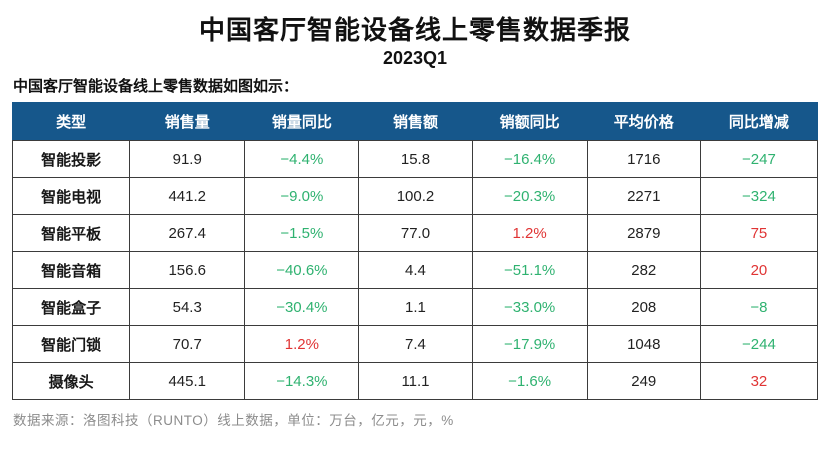 The image size is (830, 454). I want to click on column-header: 销量同比, so click(302, 121).